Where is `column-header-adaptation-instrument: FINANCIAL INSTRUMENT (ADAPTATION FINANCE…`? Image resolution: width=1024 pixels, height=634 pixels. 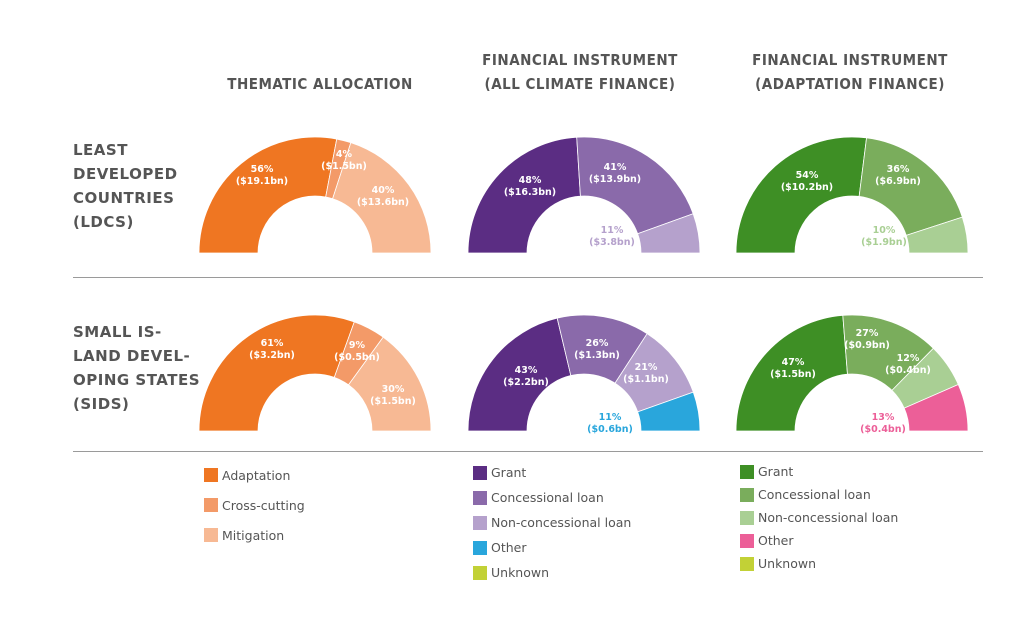
column-header-adaptation-instrument: FINANCIAL INSTRUMENT (ADAPTATION FINANCE… is located at coordinates (850, 72).